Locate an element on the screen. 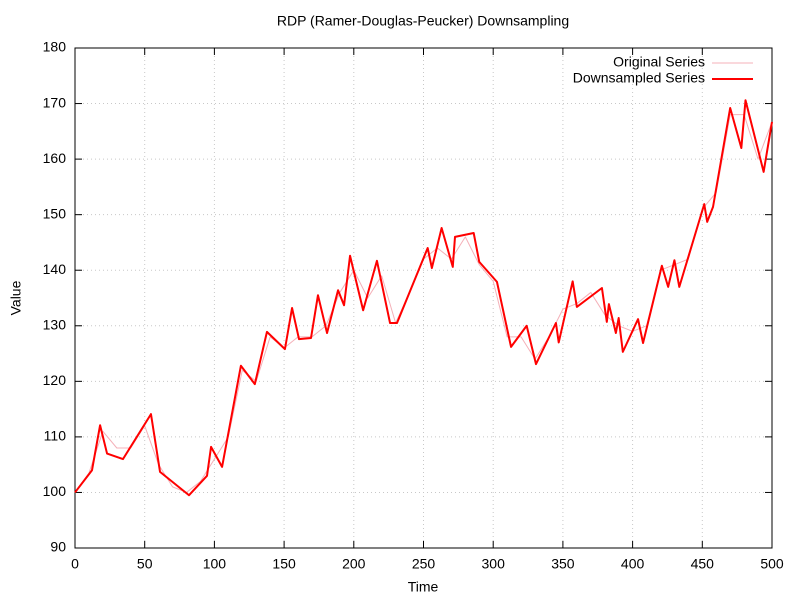 This screenshot has height=600, width=800. y-tick-label: 170 is located at coordinates (55, 102).